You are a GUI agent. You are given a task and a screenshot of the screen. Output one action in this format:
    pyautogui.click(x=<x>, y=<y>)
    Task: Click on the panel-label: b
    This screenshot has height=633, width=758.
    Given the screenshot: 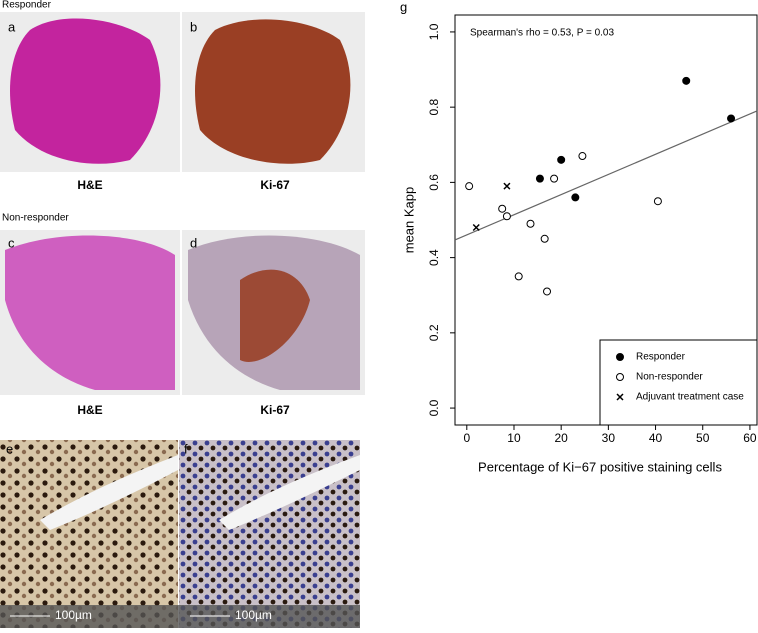 What is the action you would take?
    pyautogui.click(x=193, y=26)
    